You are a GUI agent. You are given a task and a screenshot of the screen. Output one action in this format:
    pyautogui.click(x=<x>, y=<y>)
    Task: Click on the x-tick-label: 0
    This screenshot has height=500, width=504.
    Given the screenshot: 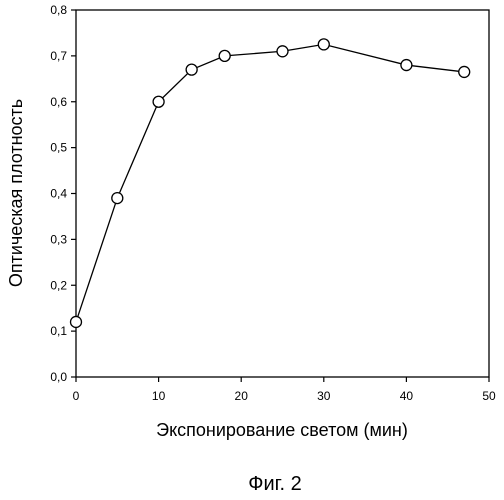 What is the action you would take?
    pyautogui.click(x=76, y=396)
    